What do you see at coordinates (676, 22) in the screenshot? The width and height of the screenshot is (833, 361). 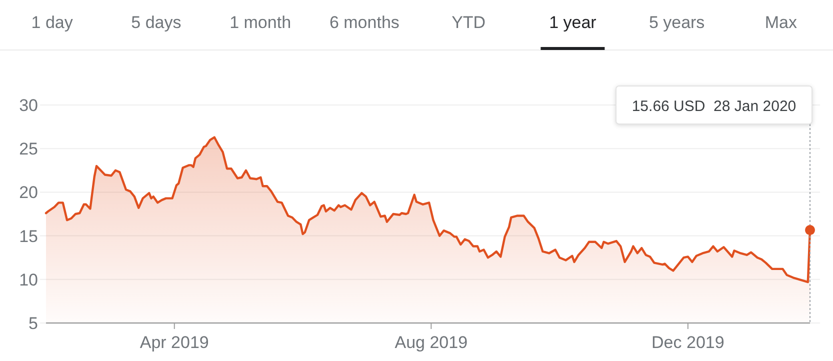 I see `text: 5 years` at bounding box center [676, 22].